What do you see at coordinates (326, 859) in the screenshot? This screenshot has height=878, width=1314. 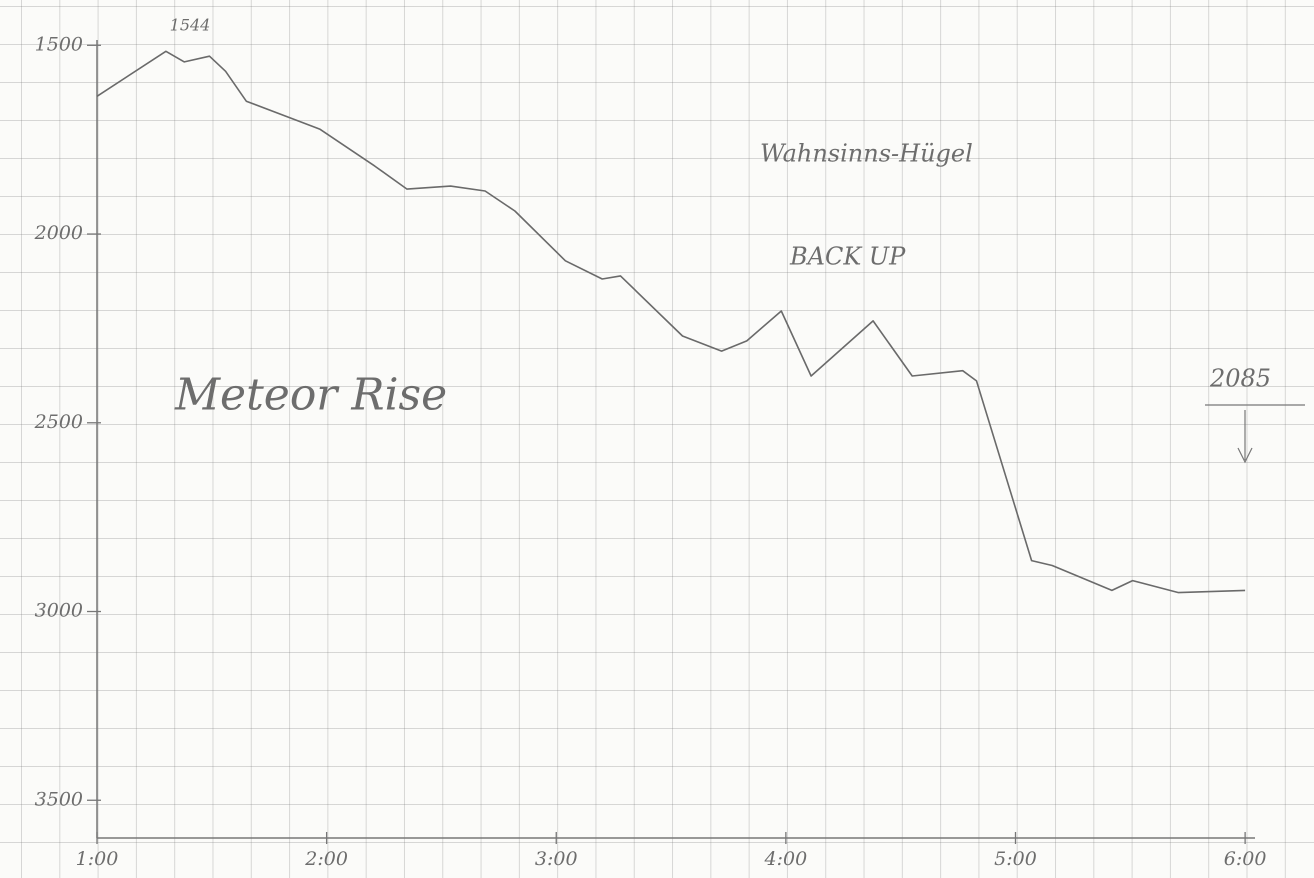 I see `x-tick-label: 2:00` at bounding box center [326, 859].